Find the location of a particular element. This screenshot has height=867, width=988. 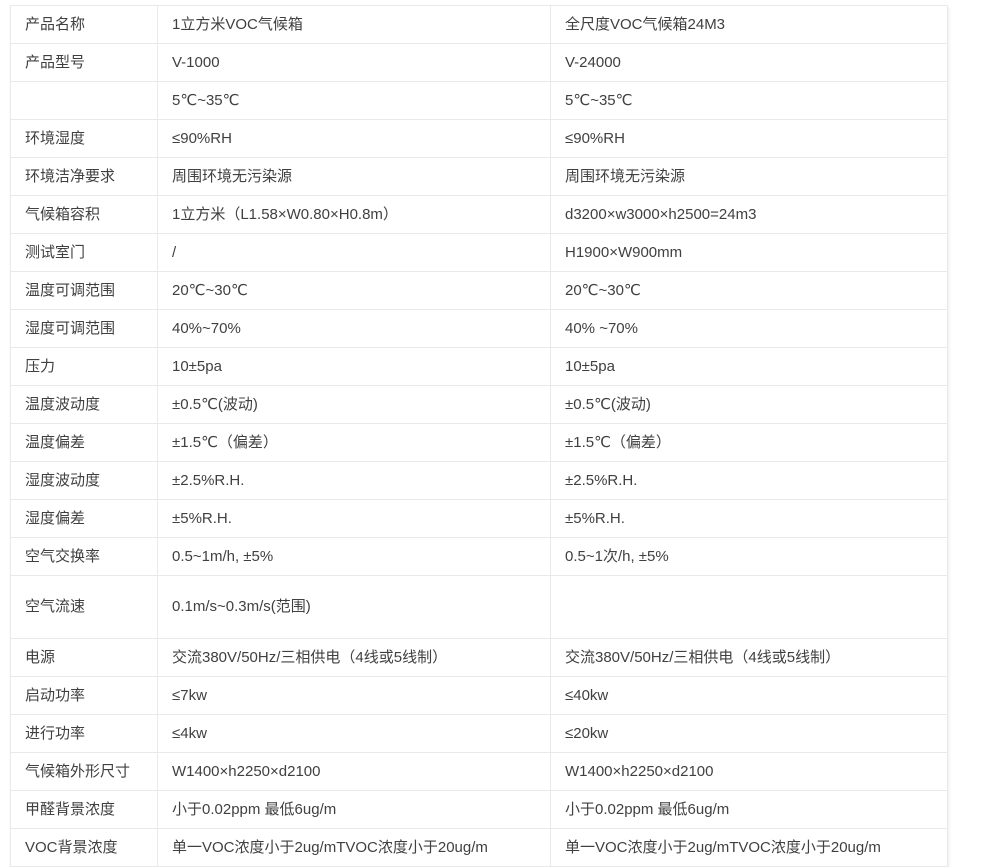

spec-value-cell-product2: ≤40kw is located at coordinates (749, 695).